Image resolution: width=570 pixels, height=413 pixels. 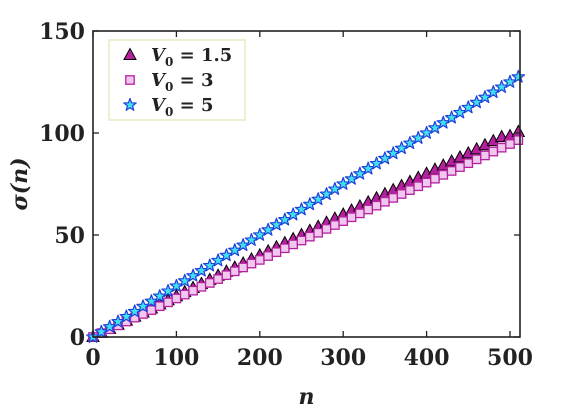 What do you see at coordinates (193, 105) in the screenshot?
I see `legend-label-value: = 5` at bounding box center [193, 105].